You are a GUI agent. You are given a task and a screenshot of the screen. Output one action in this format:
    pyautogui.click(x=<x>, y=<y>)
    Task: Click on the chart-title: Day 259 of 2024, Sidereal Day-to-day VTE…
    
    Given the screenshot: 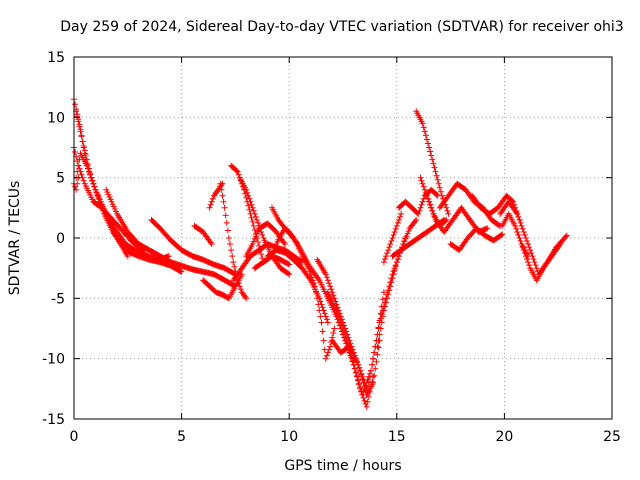 What is the action you would take?
    pyautogui.click(x=341, y=27)
    